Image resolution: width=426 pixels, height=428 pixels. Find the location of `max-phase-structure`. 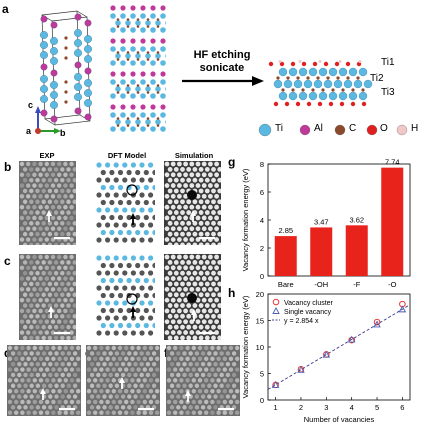

max-phase-structure is located at coordinates (138, 68).